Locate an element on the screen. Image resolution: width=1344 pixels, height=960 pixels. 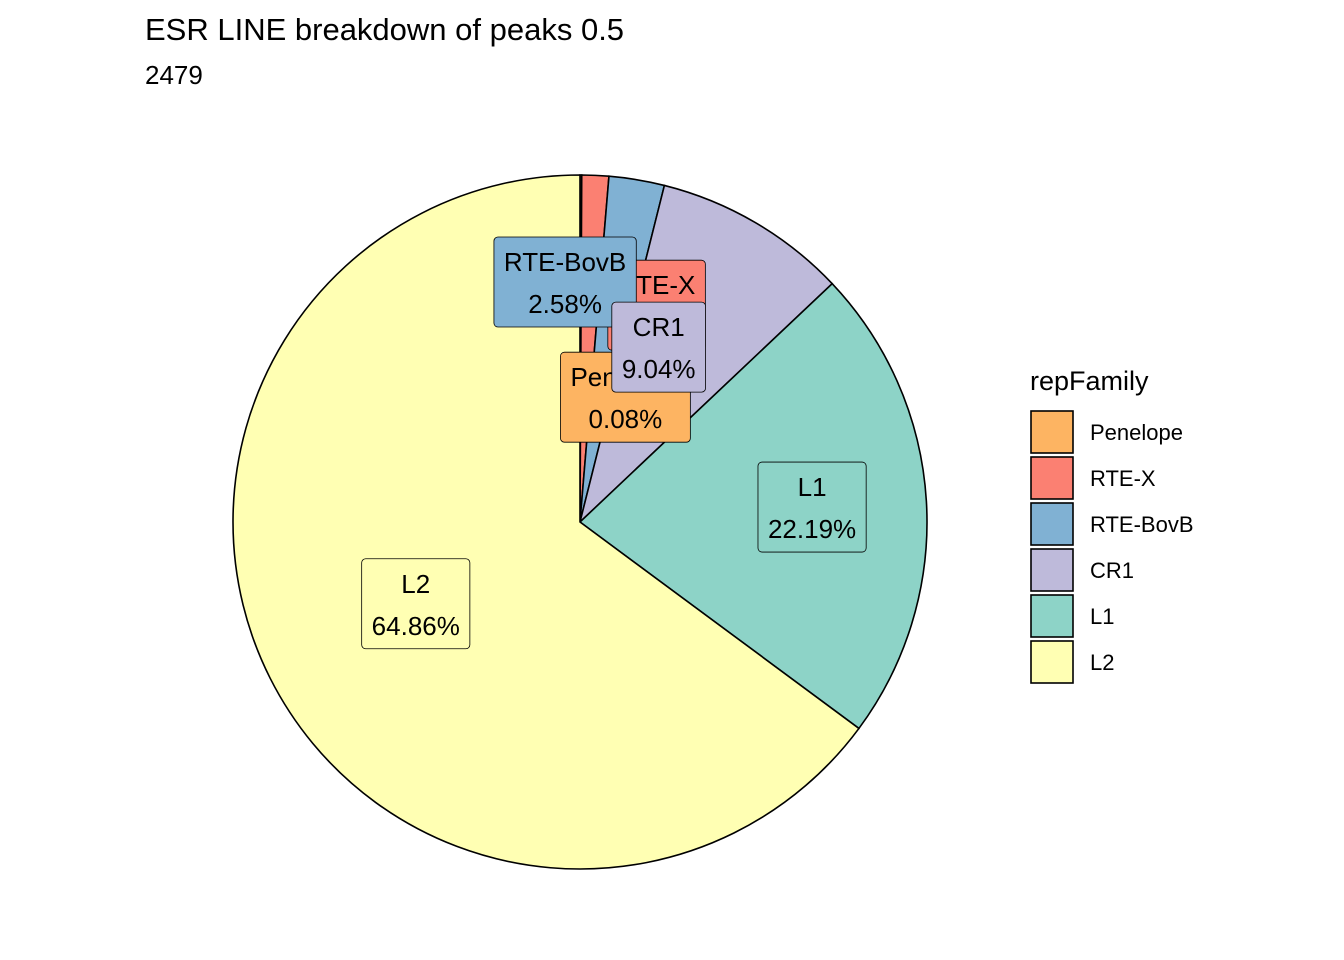
slice-label-name: RTE-BovB is located at coordinates (565, 262).